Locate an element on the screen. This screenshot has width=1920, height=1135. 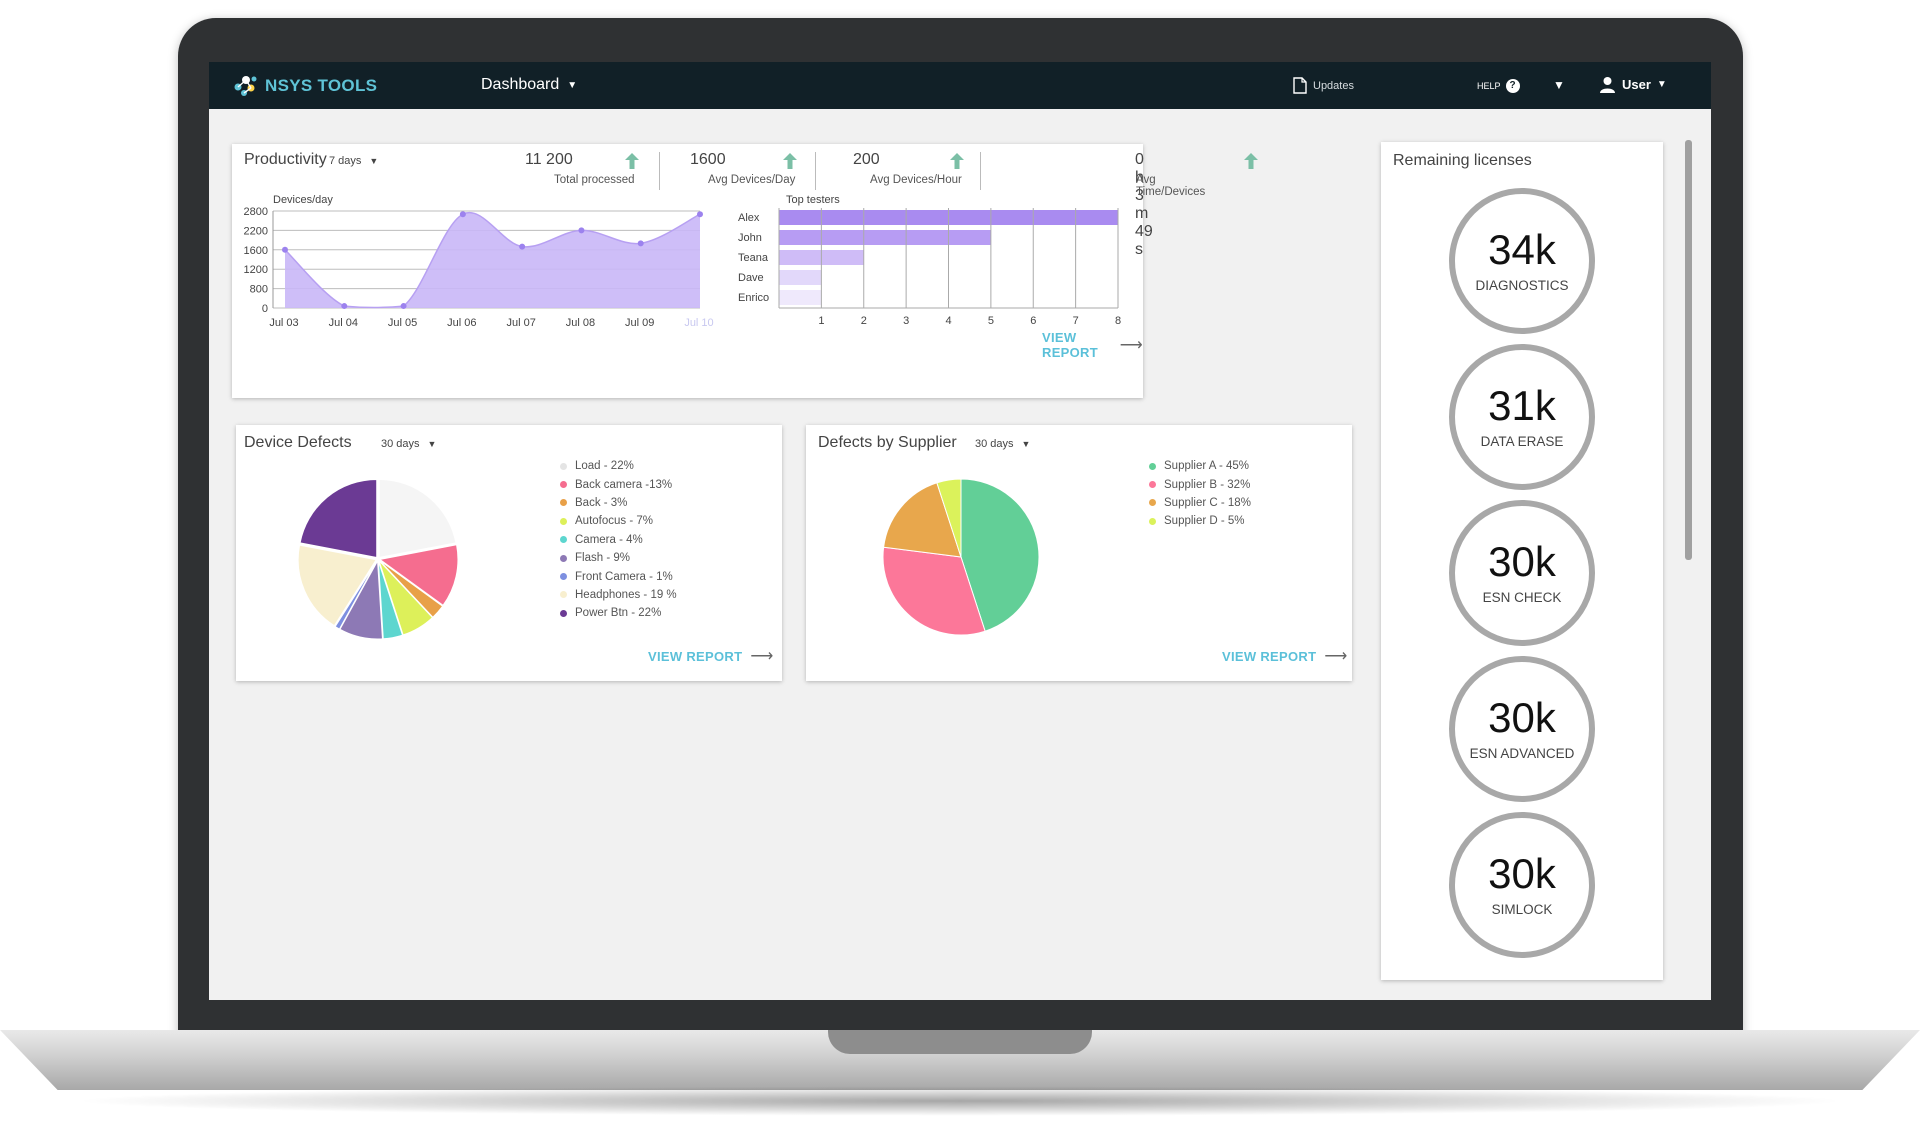
brand-logo: NSYS TOOLS is located at coordinates (305, 86).